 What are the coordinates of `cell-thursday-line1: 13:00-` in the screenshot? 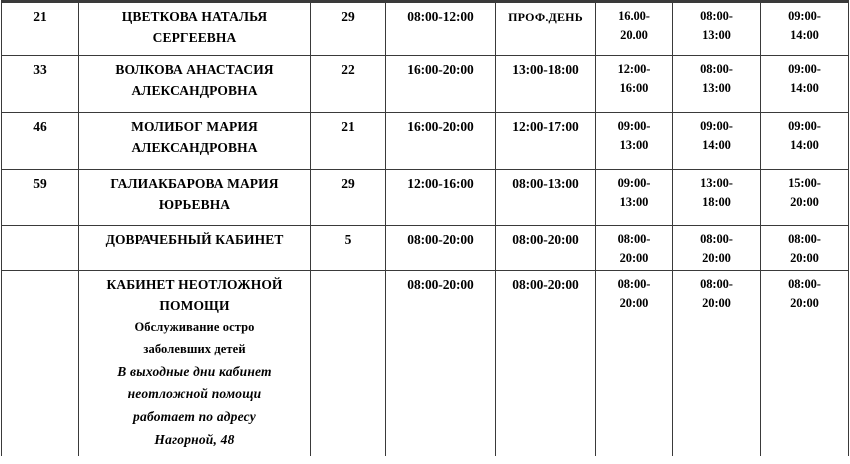 It's located at (716, 183).